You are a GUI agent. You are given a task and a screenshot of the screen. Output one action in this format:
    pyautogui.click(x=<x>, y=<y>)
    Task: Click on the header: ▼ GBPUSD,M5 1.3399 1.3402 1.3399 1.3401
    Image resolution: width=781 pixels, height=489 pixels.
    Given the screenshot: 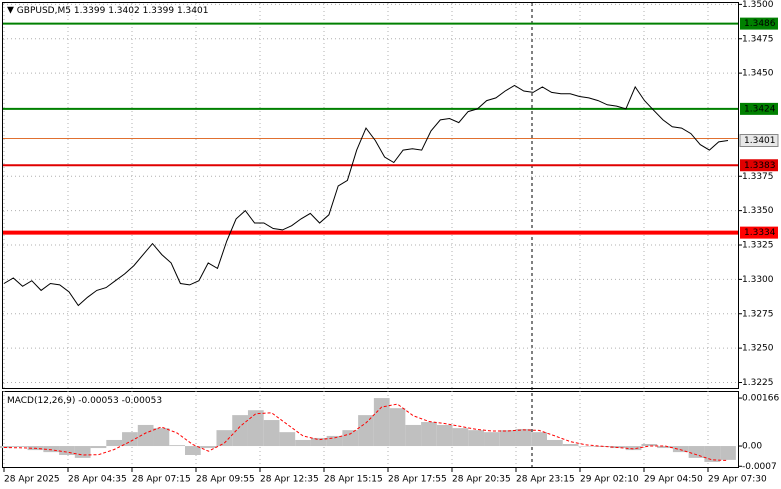 What is the action you would take?
    pyautogui.click(x=107, y=11)
    